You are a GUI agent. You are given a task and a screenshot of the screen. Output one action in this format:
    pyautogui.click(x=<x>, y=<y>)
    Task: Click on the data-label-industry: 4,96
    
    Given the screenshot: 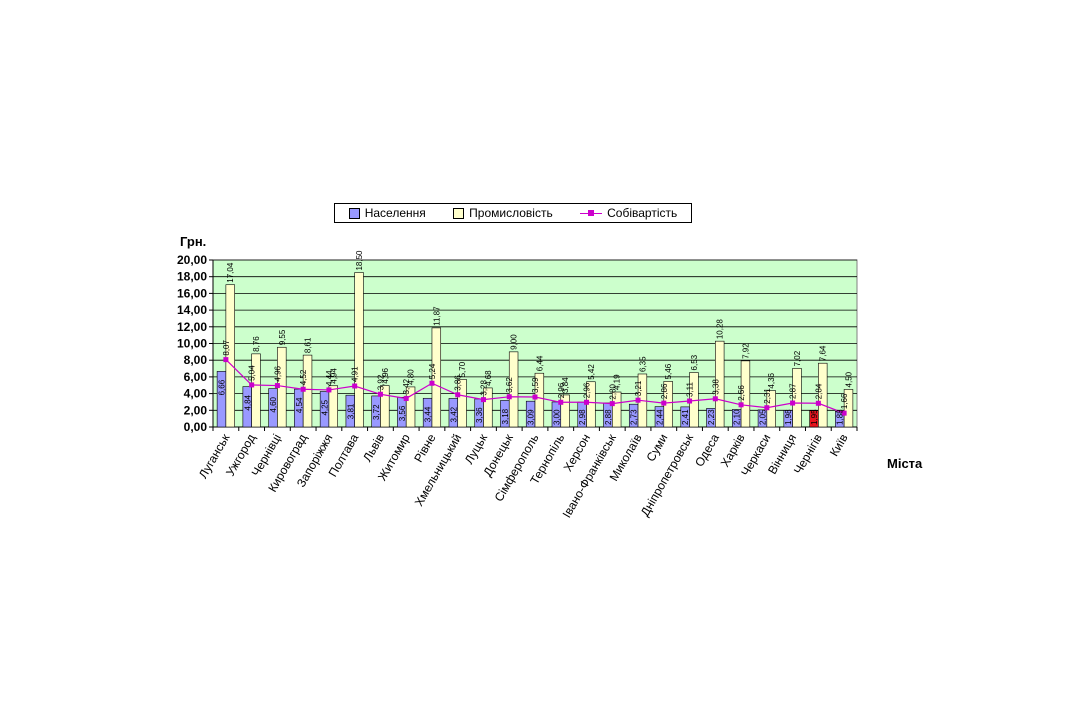 What is the action you would take?
    pyautogui.click(x=385, y=375)
    